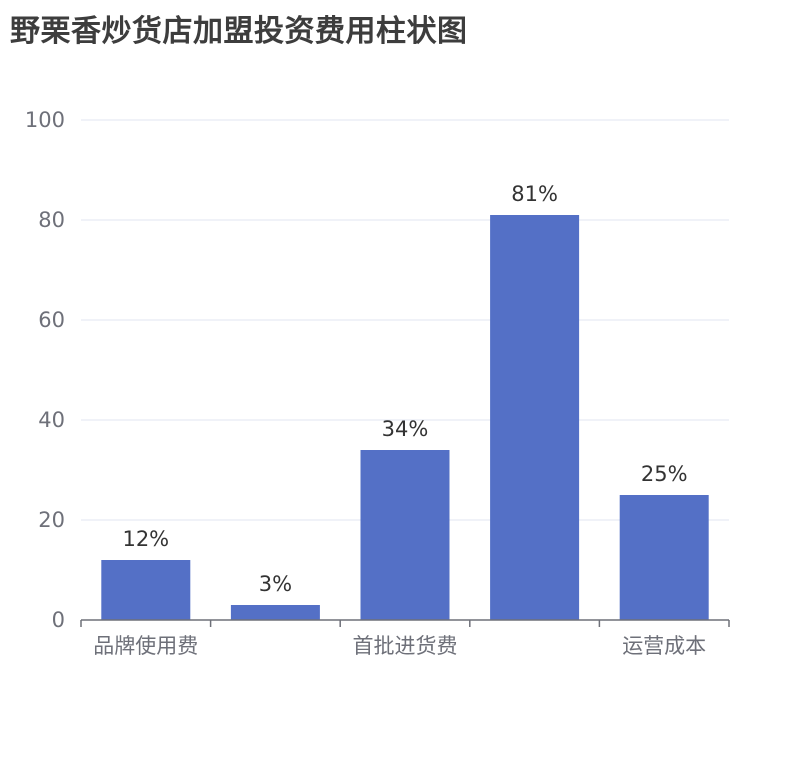 This screenshot has height=760, width=810. Describe the element at coordinates (51, 420) in the screenshot. I see `y-tick-label: 40` at that location.